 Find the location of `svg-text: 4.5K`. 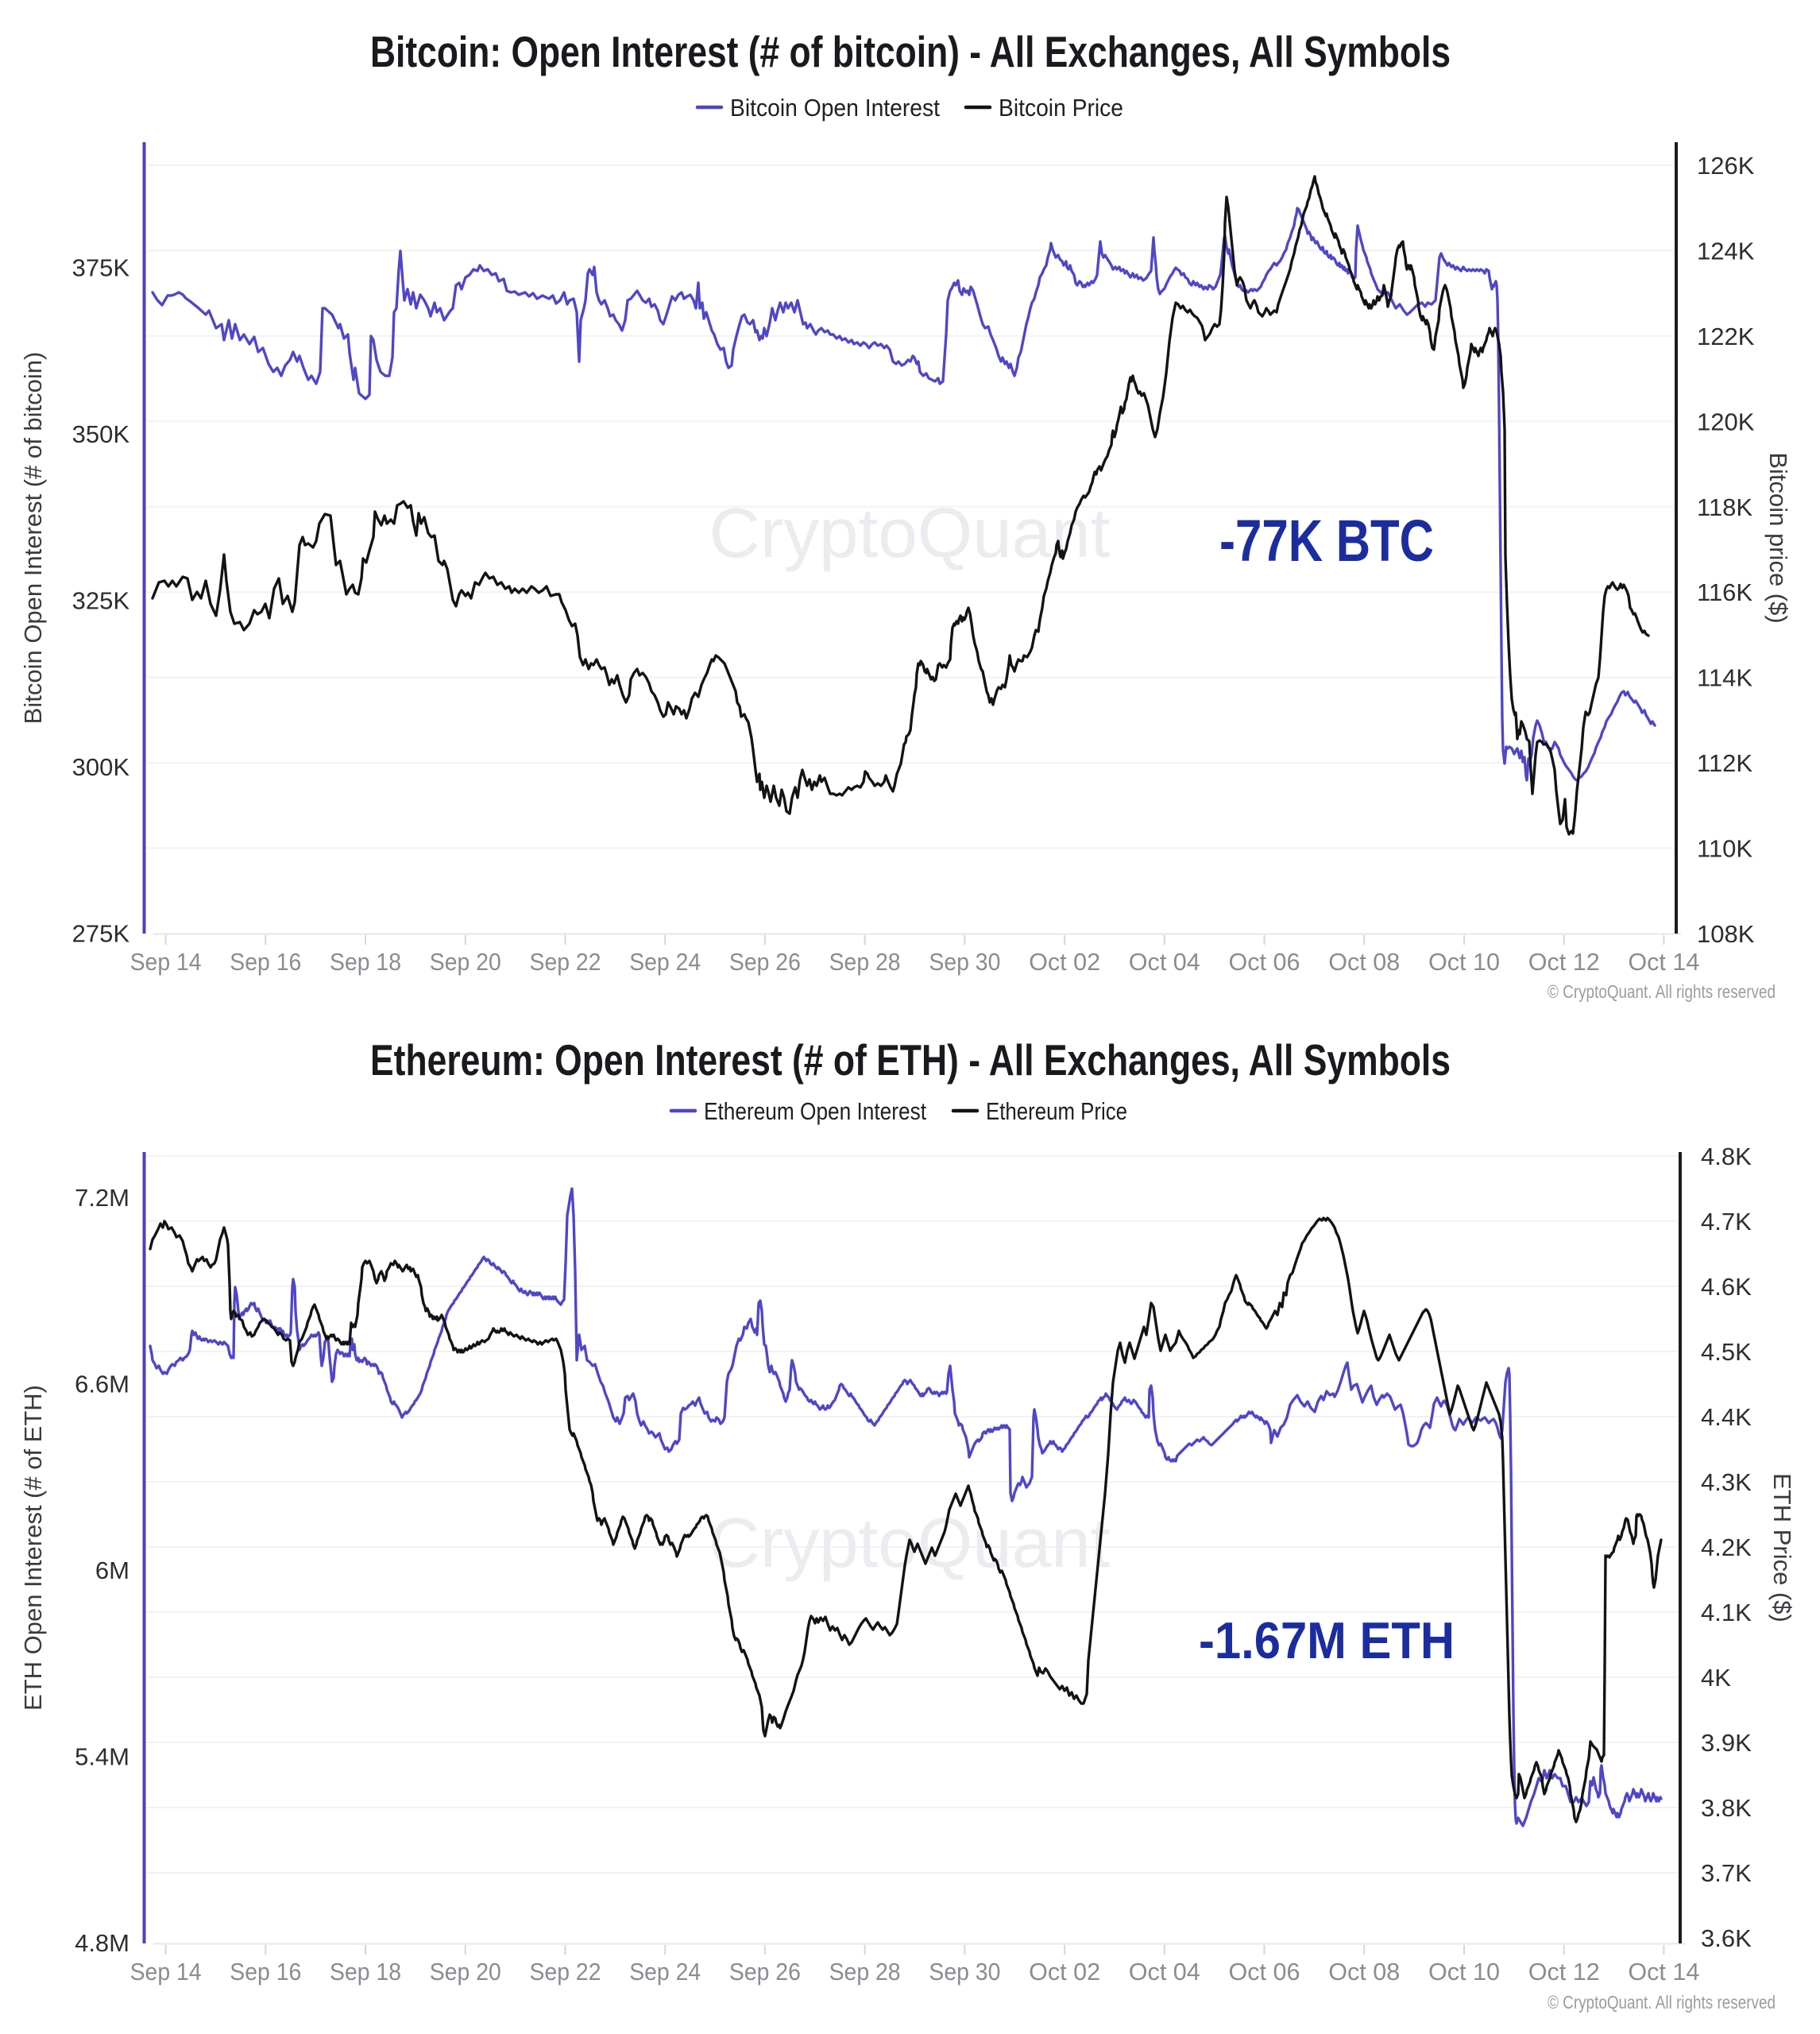

svg-text: 4.5K is located at coordinates (1727, 1352).